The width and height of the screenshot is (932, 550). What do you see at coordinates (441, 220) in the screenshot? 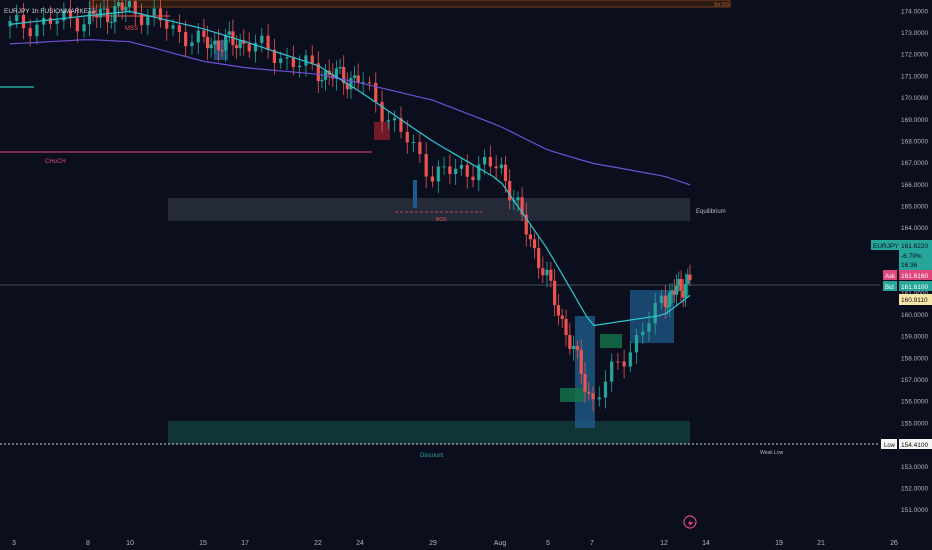
I see `bos-label: BOS` at bounding box center [441, 220].